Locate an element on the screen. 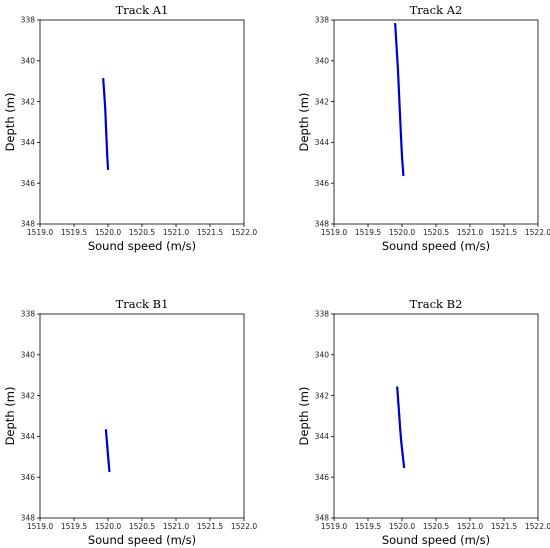 The height and width of the screenshot is (548, 550). chart-title: Track A2 is located at coordinates (436, 10).